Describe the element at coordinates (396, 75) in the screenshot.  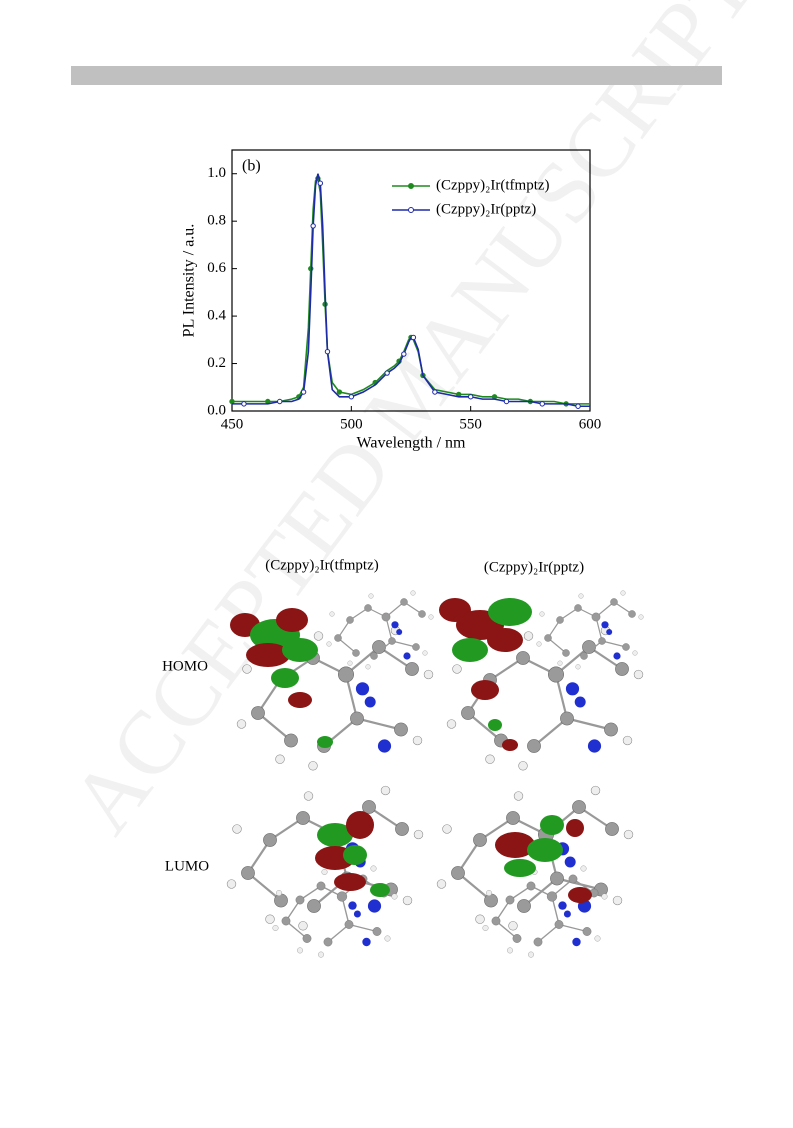
I see `header-bar` at that location.